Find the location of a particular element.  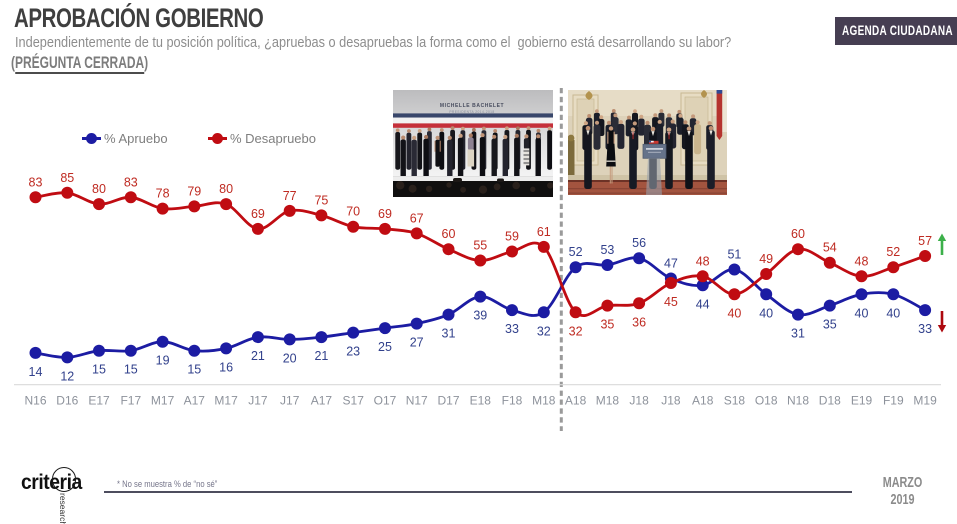

svg-text: 36 is located at coordinates (639, 322).